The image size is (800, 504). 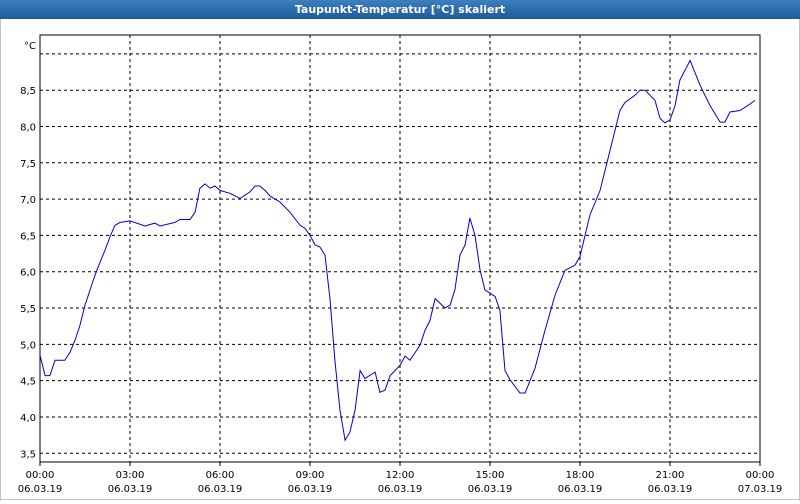 I want to click on x-tick-label: 15:00, so click(x=490, y=475).